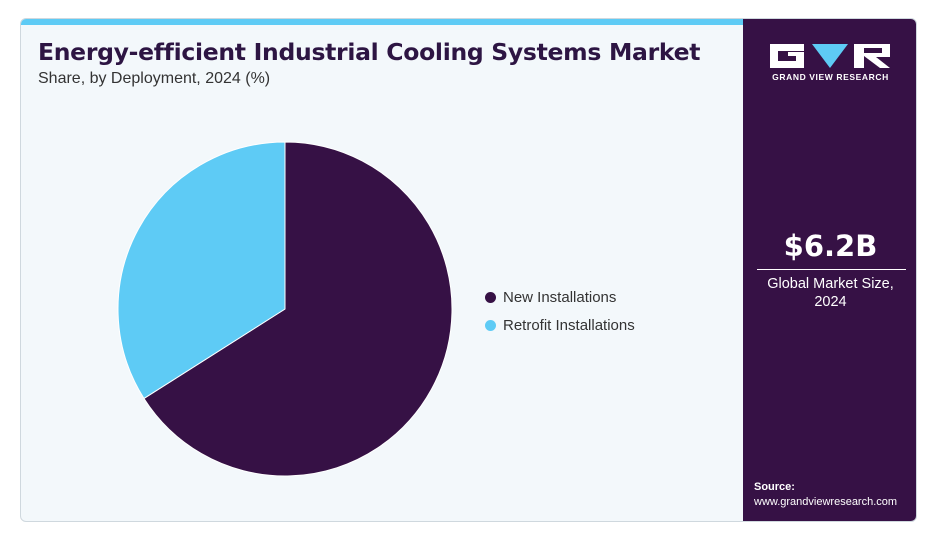 Image resolution: width=931 pixels, height=534 pixels. Describe the element at coordinates (154, 78) in the screenshot. I see `chart-subtitle: Share, by Deployment, 2024 (%)` at that location.